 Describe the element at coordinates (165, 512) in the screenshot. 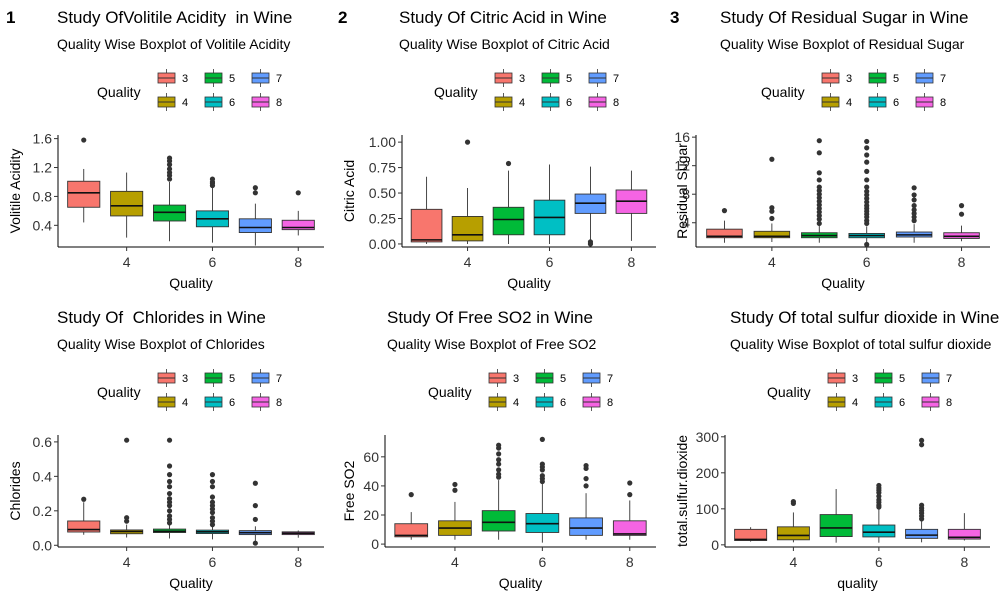

I see `axes: 0.0 0.2 0.4 0.6 4 6 8 Quality Chlorides` at that location.